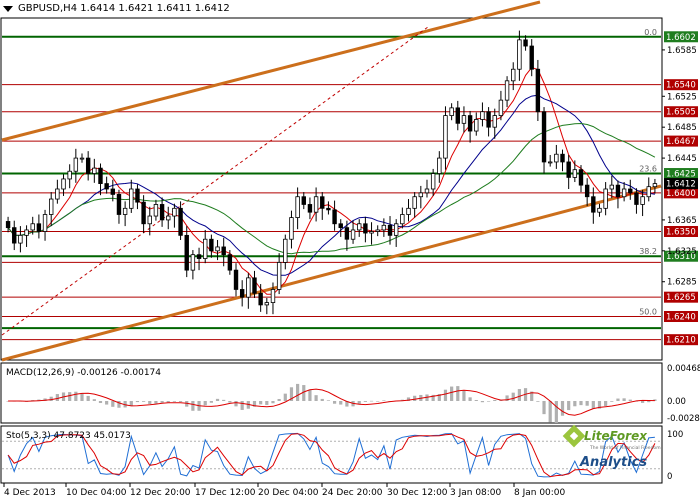 This screenshot has width=700, height=500. What do you see at coordinates (681, 175) in the screenshot?
I see `price-level-value: 1.6425` at bounding box center [681, 175].